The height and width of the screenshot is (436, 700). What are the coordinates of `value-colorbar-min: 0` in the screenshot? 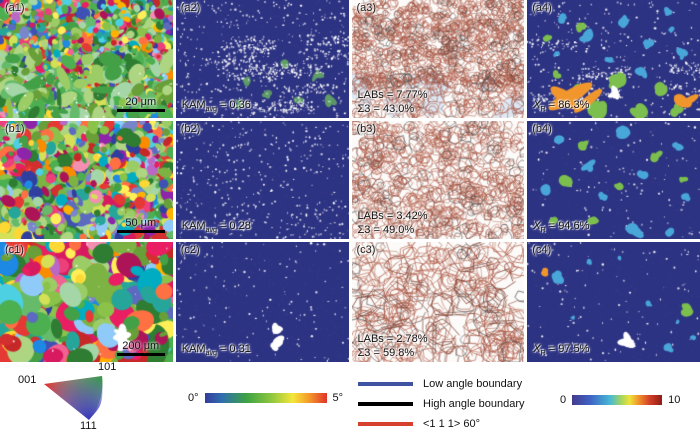 It's located at (563, 400).